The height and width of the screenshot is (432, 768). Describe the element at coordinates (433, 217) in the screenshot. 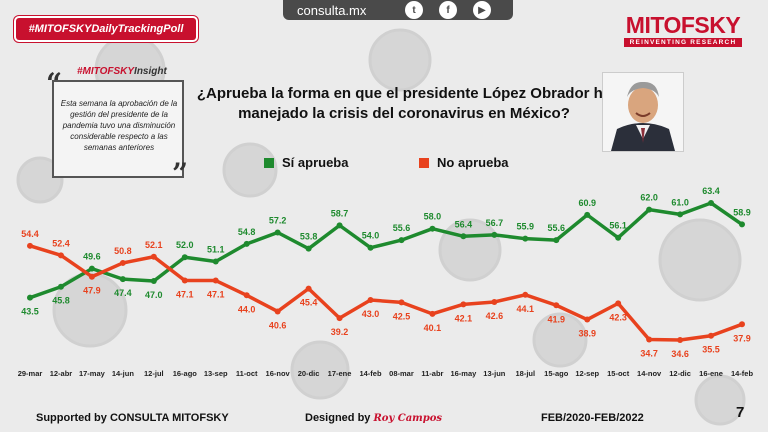

I see `data-label-approve: 58.0` at that location.